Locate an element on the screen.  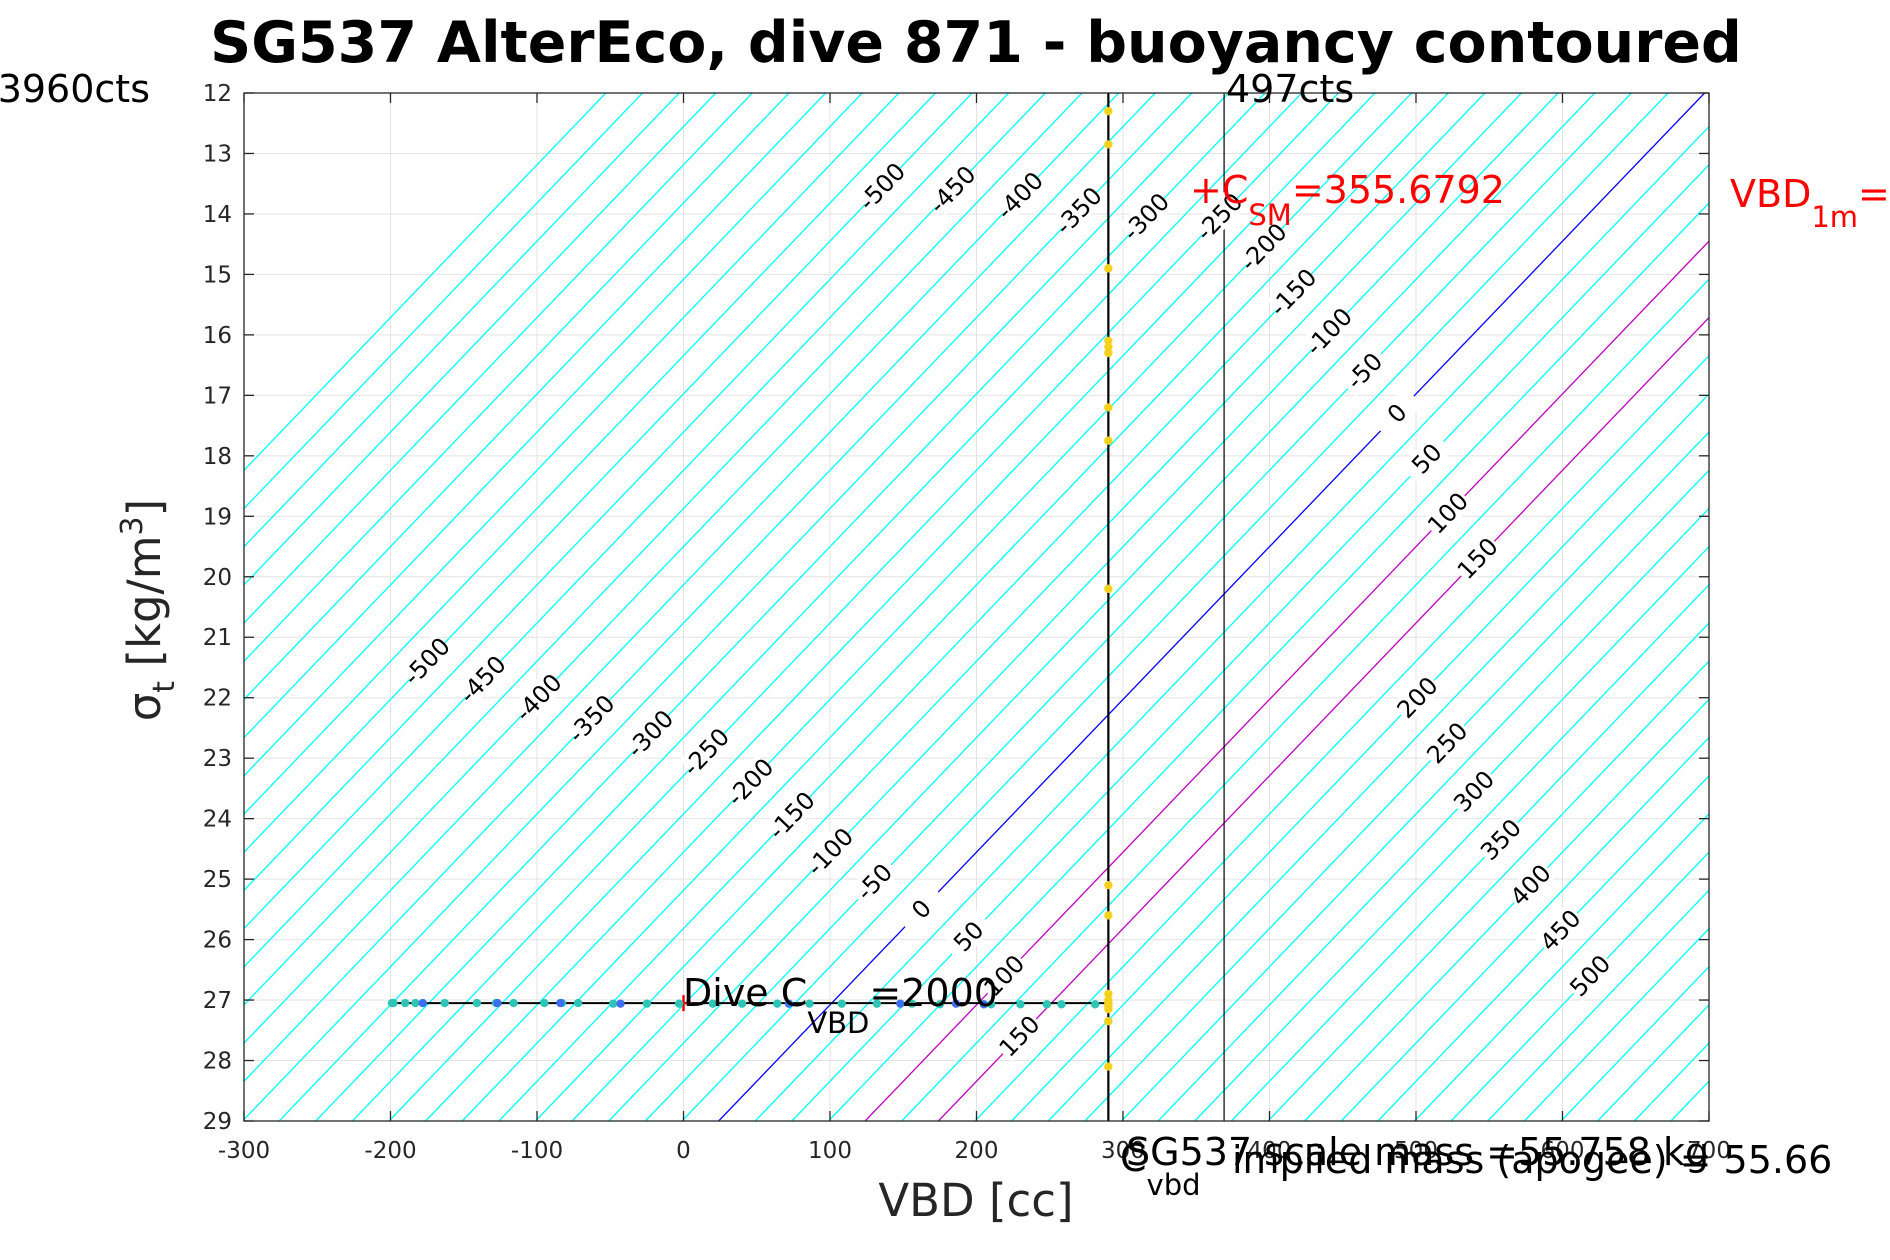
y-tick-label-14: 26 is located at coordinates (217, 941).